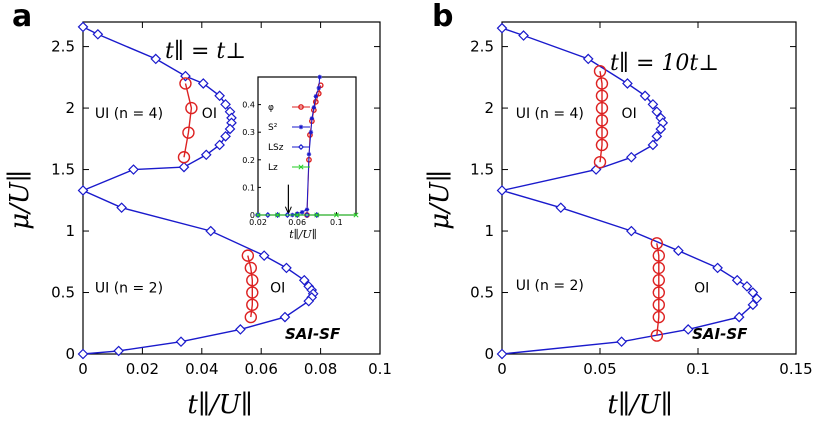 The image size is (830, 426). I want to click on inset-y-tick-label: 0.2, so click(248, 160).